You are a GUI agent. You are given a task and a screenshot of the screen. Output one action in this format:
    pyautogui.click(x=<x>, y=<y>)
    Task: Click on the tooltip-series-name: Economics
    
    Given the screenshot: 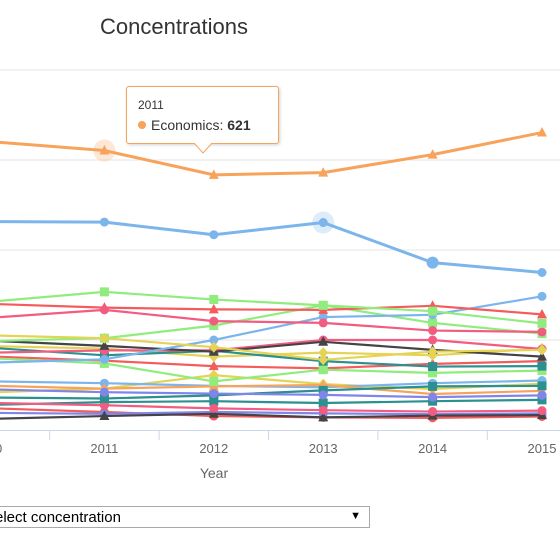 What is the action you would take?
    pyautogui.click(x=185, y=125)
    